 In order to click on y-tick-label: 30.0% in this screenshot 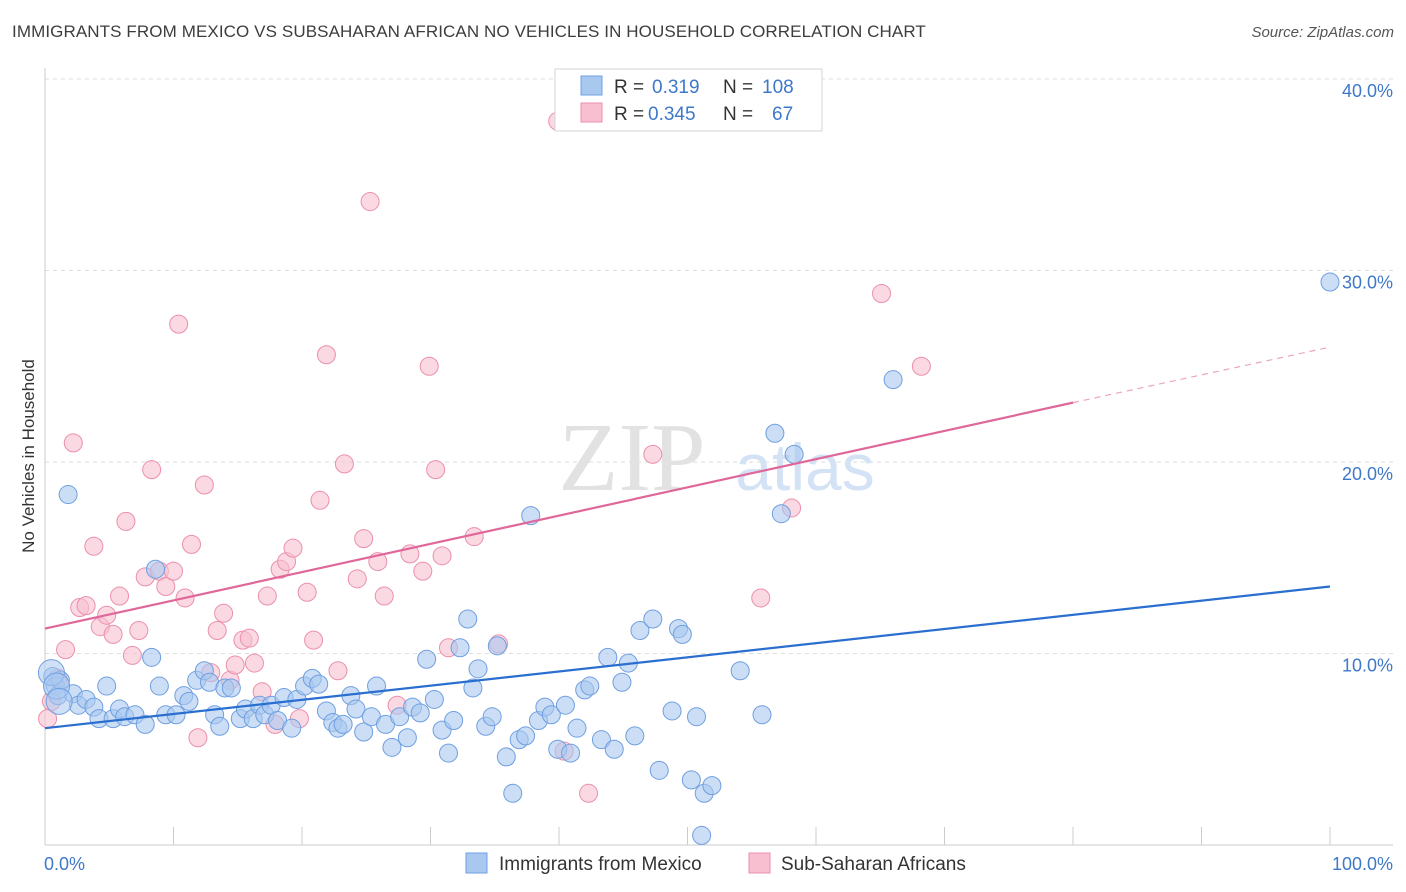, I will do `click(1367, 283)`.